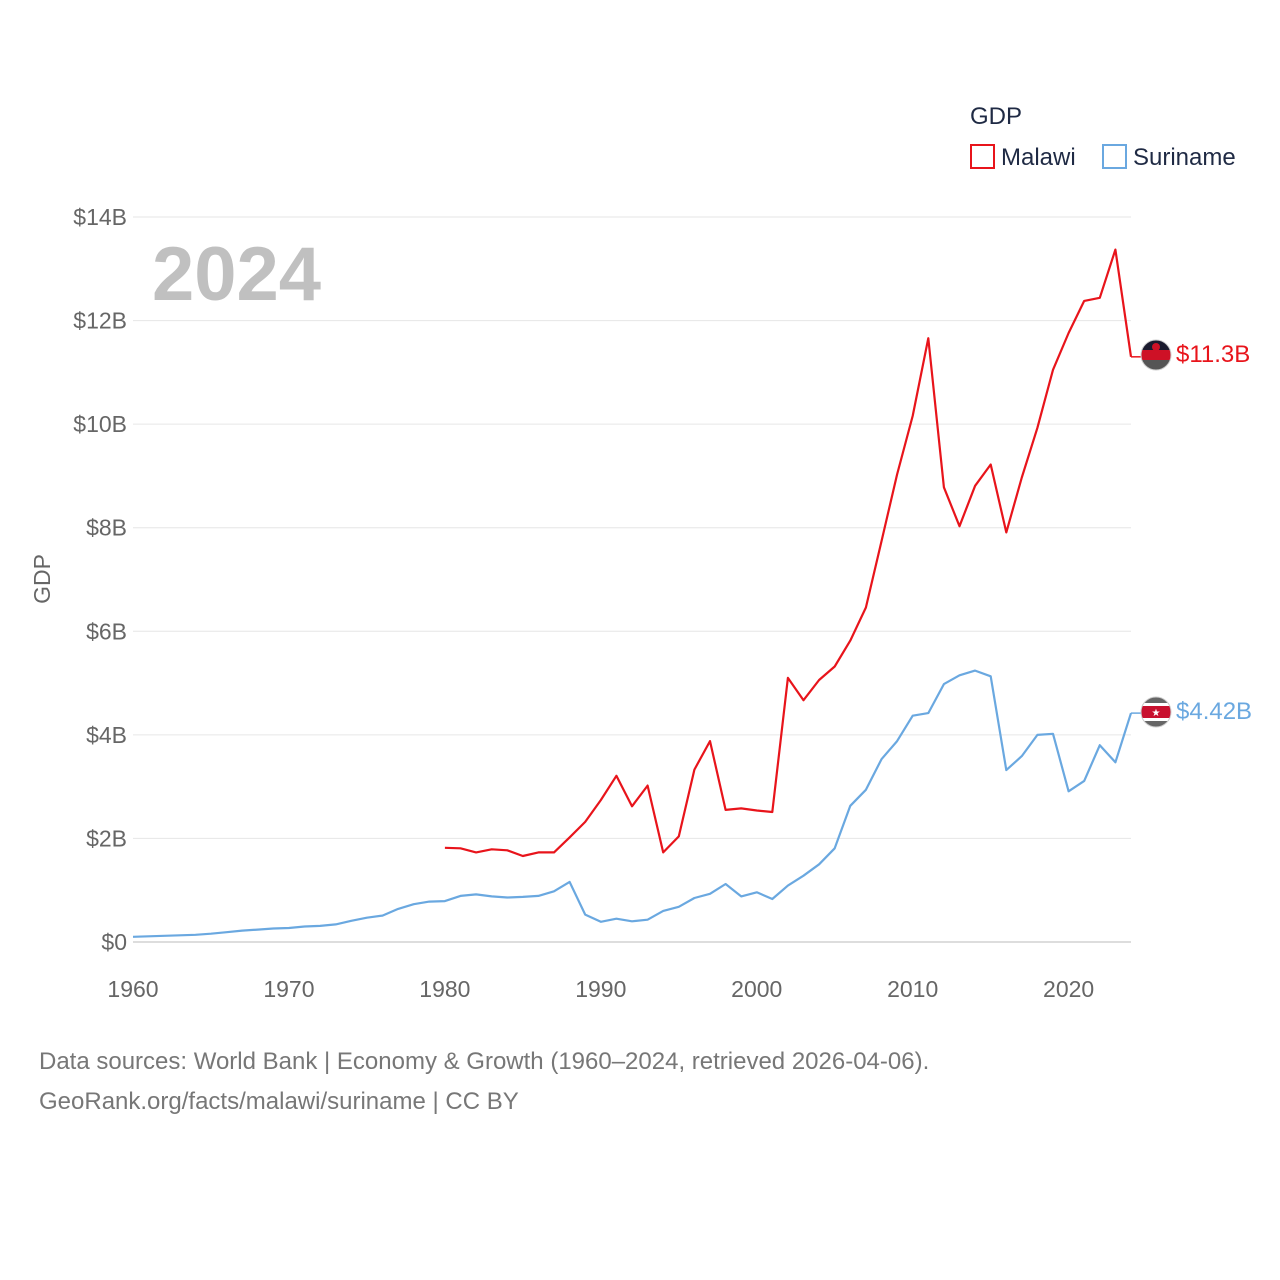  I want to click on y-tick-label: $2B, so click(106, 838).